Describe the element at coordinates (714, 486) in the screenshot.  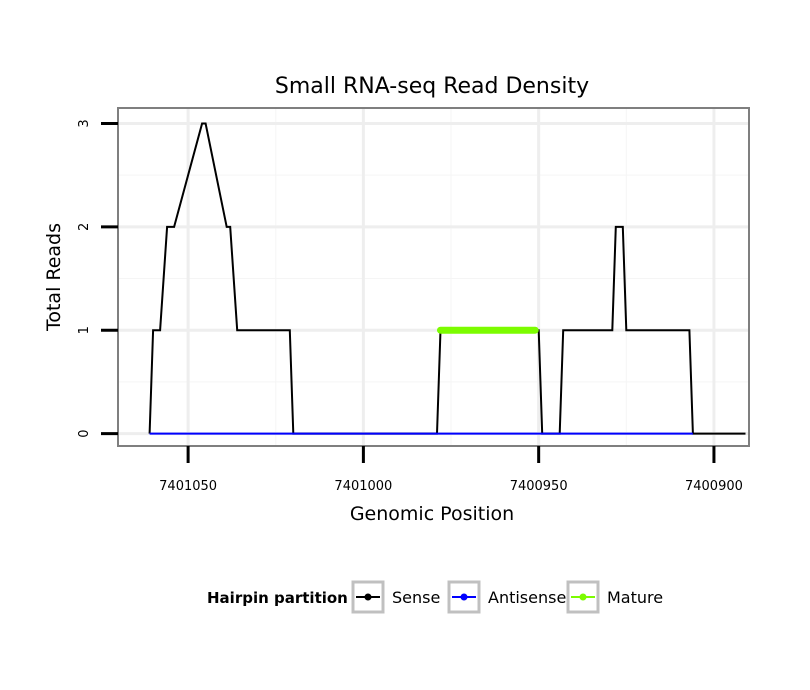
I see `x-tick-label: 7400900` at that location.